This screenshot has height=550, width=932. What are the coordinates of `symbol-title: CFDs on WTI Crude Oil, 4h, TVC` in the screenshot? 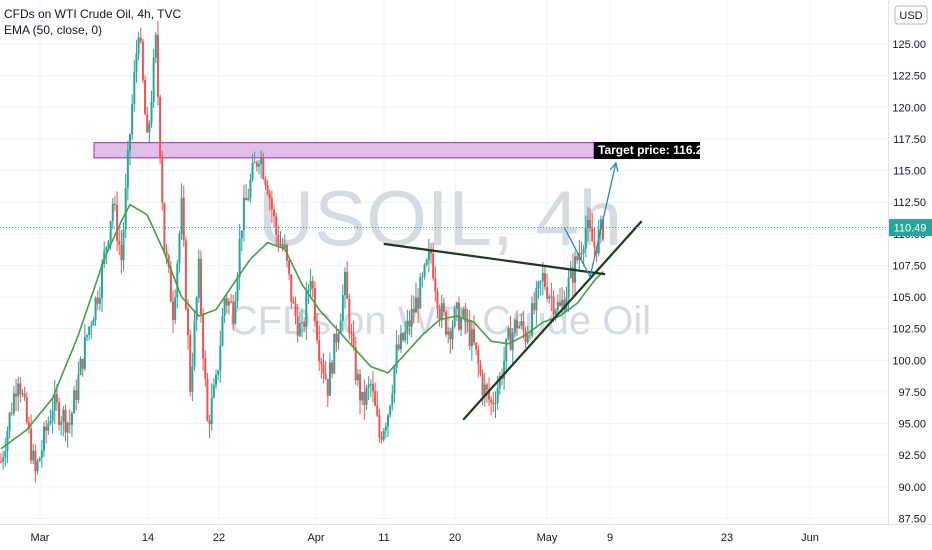 It's located at (93, 14).